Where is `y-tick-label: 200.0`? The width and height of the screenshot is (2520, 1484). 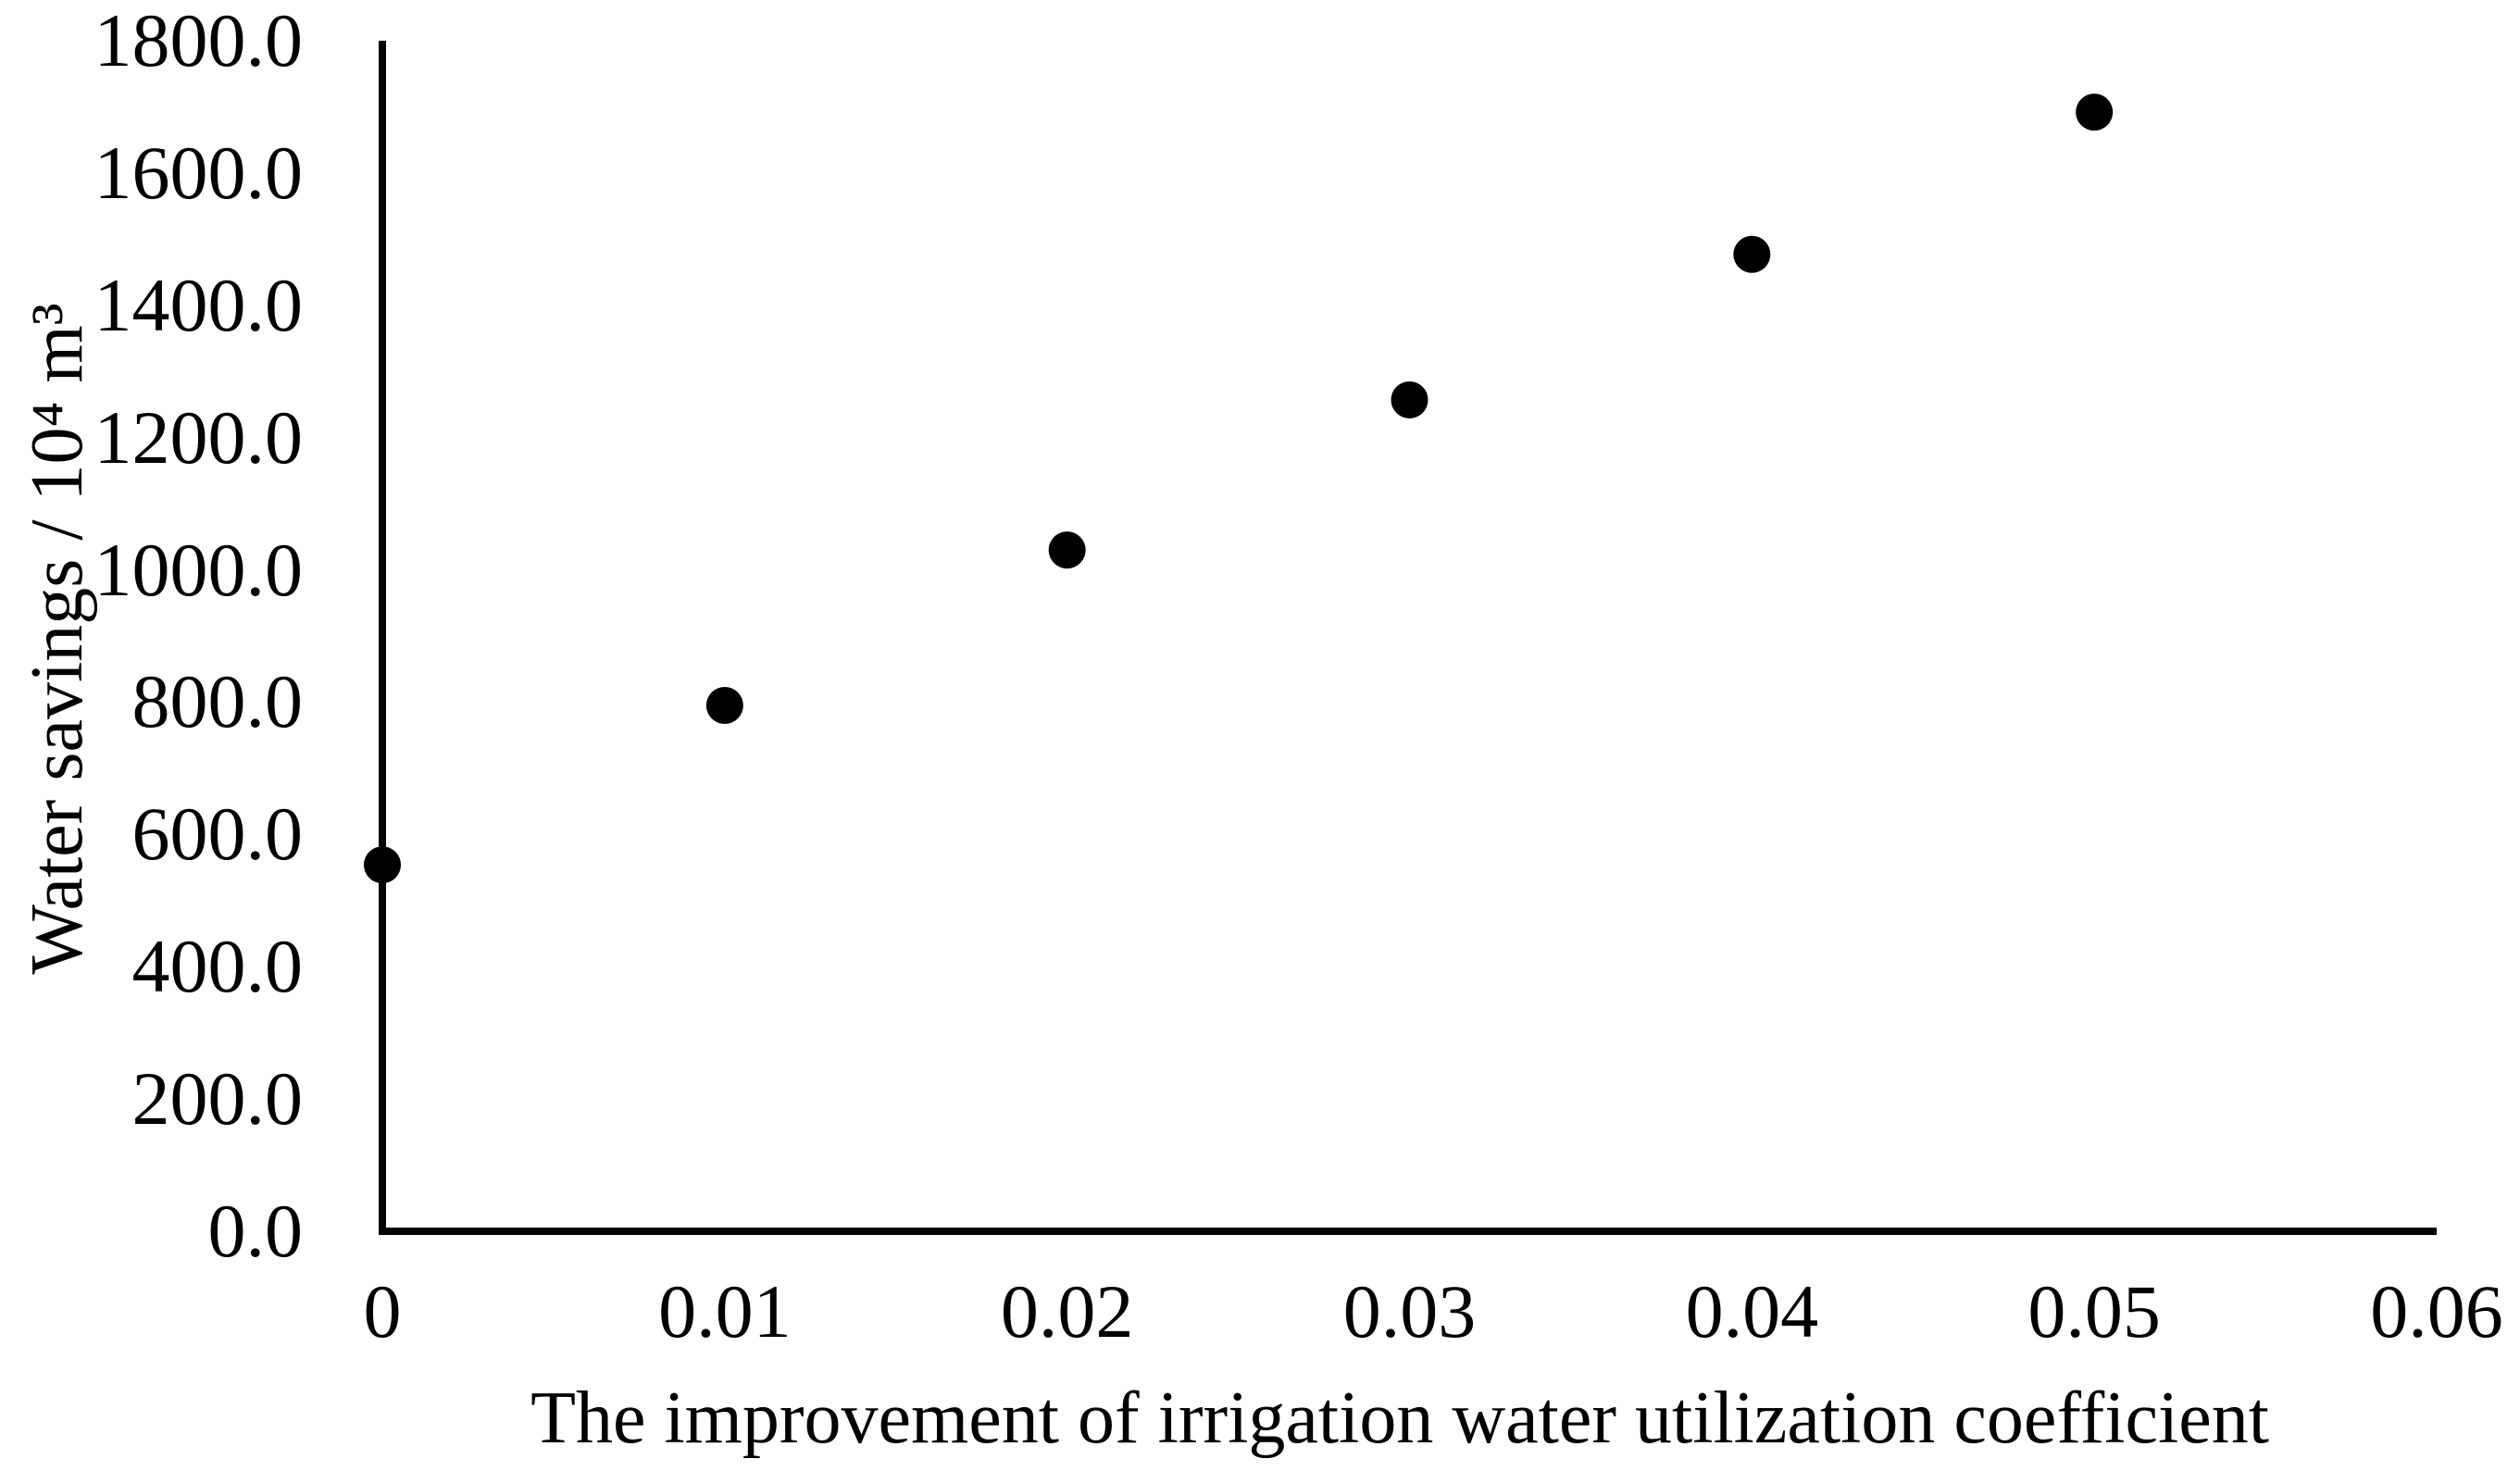 y-tick-label: 200.0 is located at coordinates (217, 1098).